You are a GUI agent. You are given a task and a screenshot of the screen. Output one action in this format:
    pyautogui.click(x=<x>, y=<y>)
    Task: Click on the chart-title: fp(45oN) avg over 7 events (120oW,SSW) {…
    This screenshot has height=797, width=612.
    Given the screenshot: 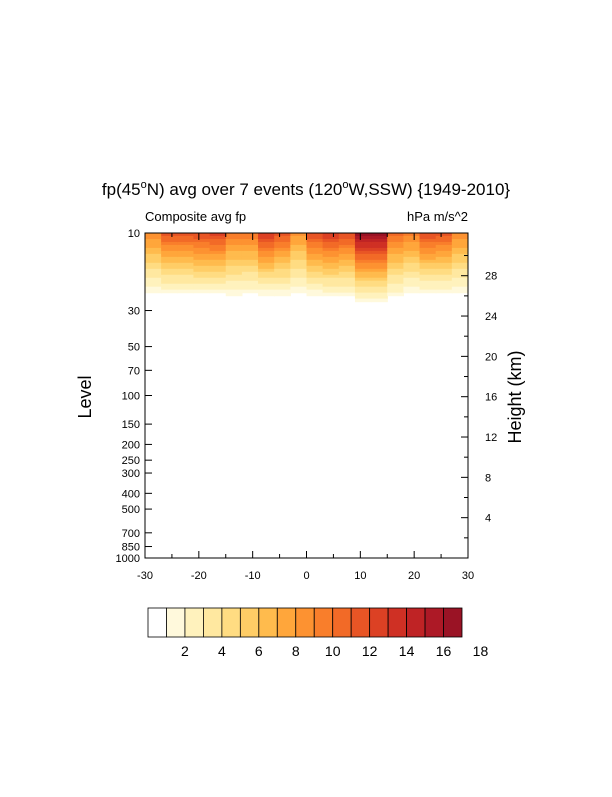 What is the action you would take?
    pyautogui.click(x=306, y=189)
    